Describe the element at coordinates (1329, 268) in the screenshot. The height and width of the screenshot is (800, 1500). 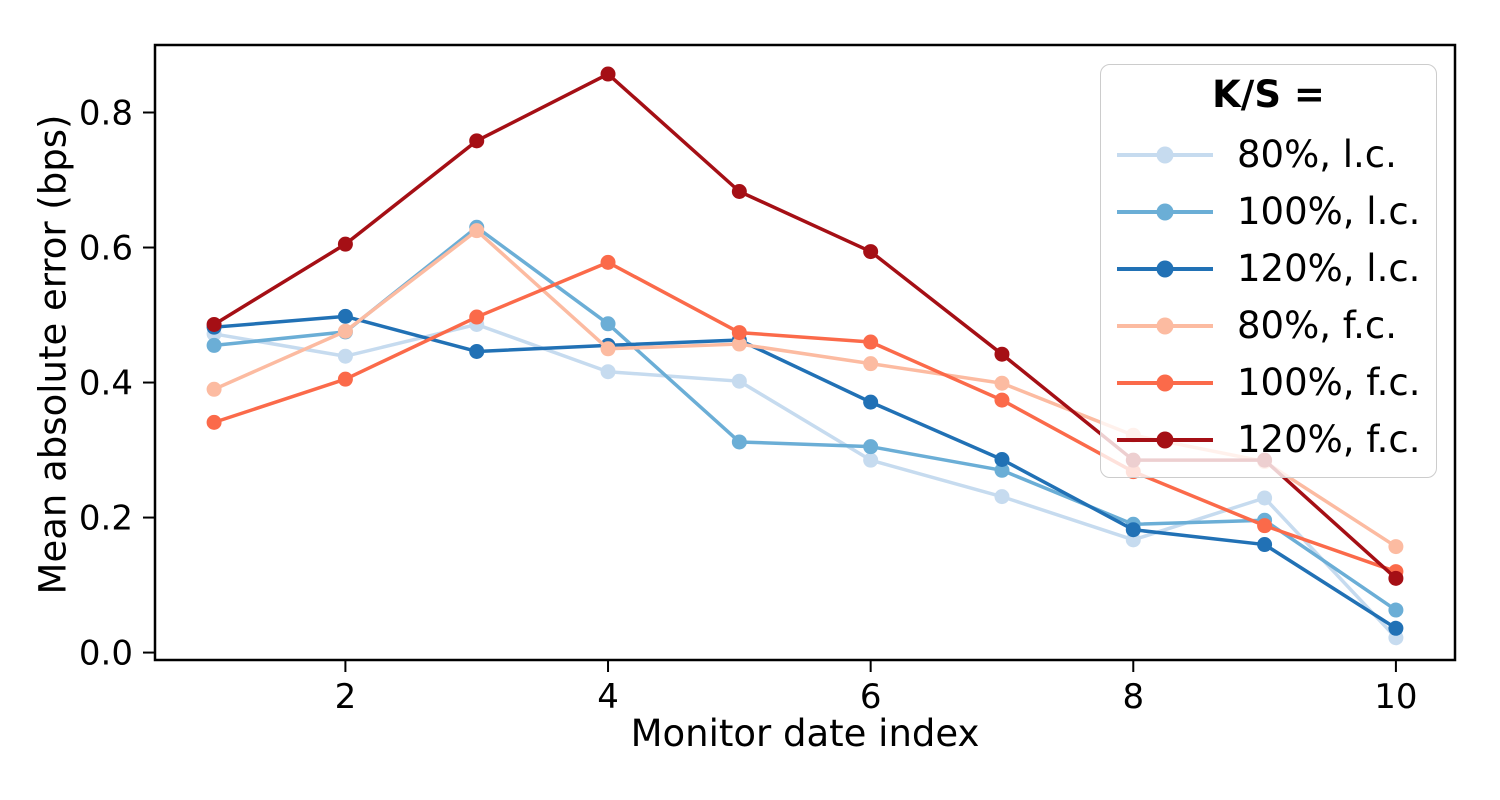
I see `legend-entry-label: 120%, l.c.` at that location.